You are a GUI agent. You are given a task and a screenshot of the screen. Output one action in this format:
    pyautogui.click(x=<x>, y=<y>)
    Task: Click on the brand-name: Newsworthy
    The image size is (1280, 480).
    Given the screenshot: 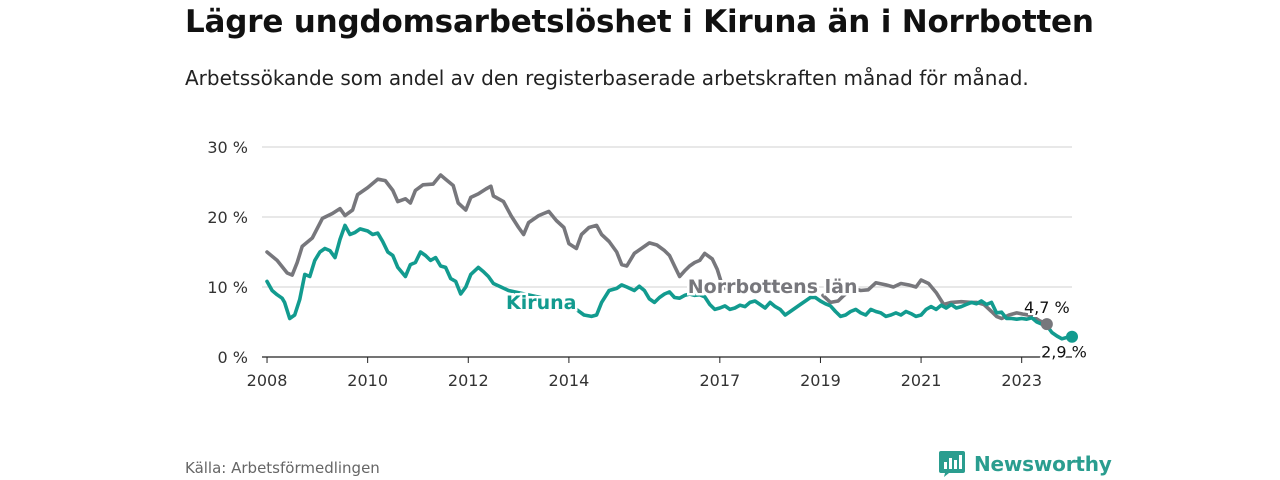 What is the action you would take?
    pyautogui.click(x=1043, y=464)
    